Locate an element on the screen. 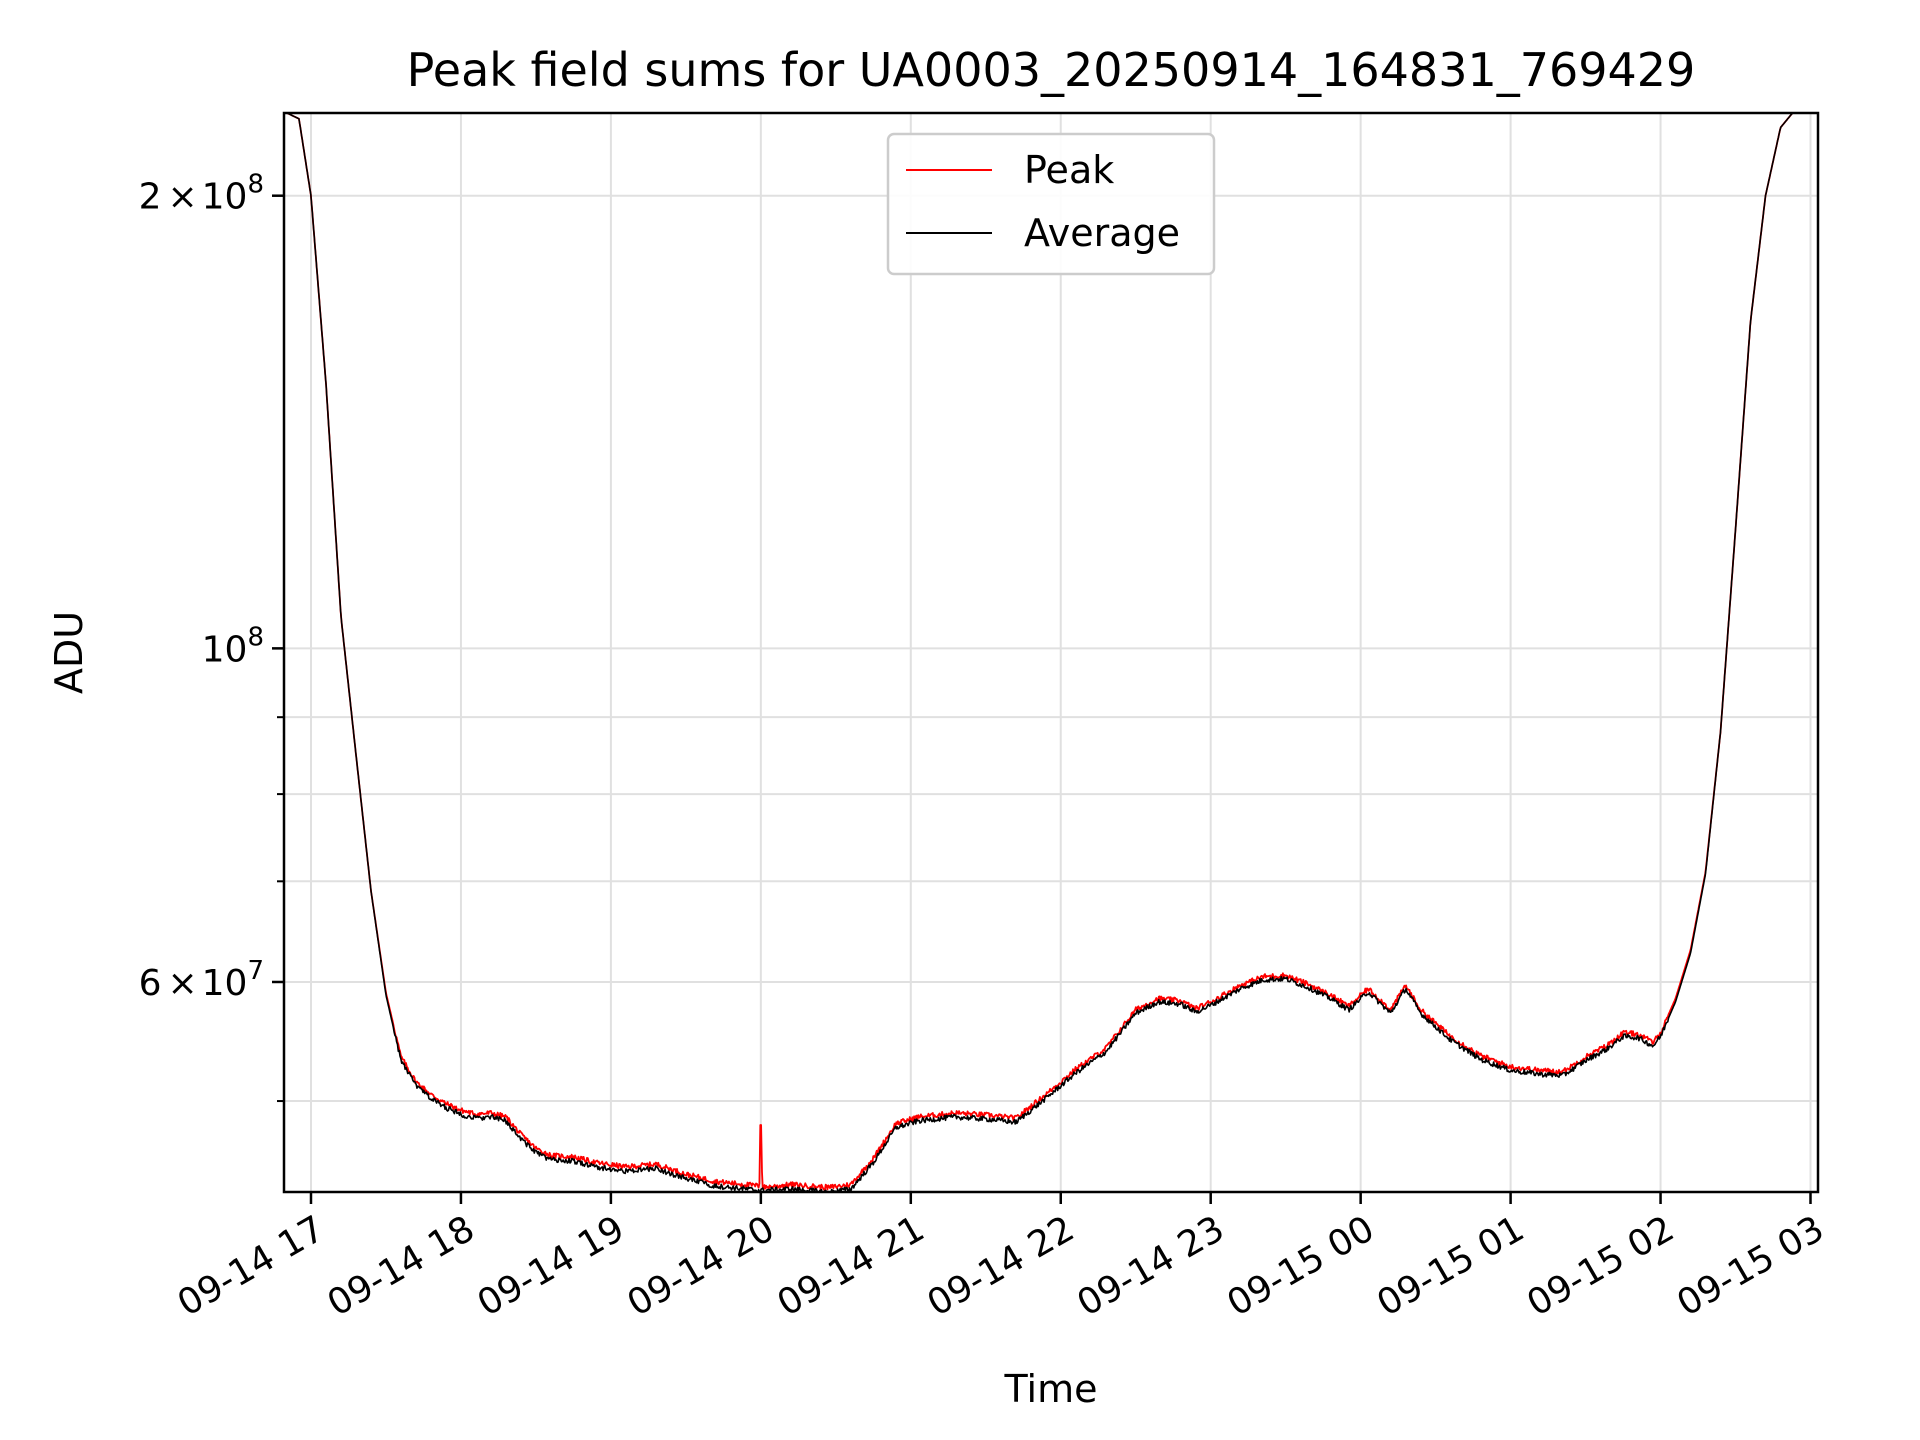 Image resolution: width=1920 pixels, height=1440 pixels. y-tick-label-exponent-2: 7 is located at coordinates (255, 971).